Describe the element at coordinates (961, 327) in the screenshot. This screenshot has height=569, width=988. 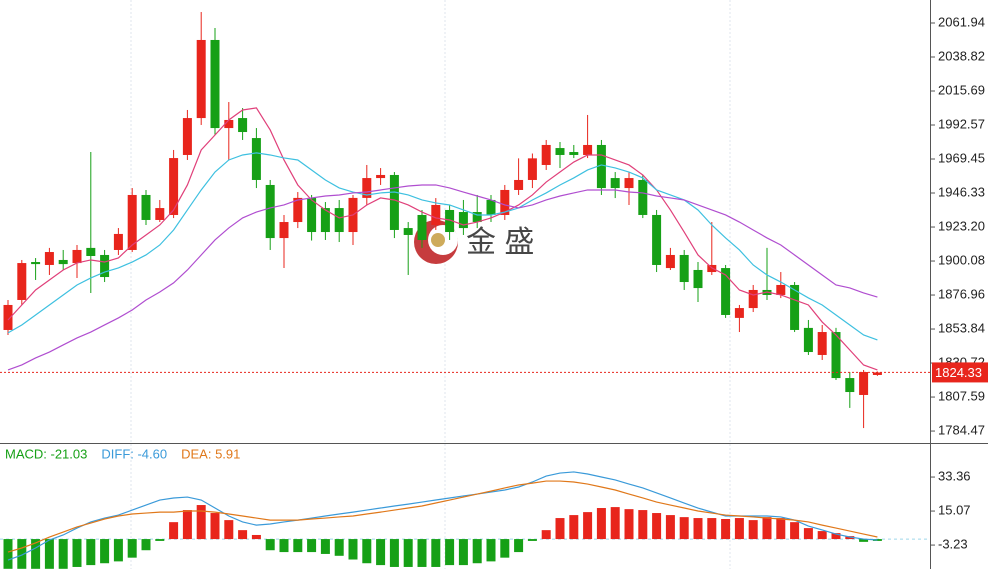
I see `y-tick-label: 1853.84` at that location.